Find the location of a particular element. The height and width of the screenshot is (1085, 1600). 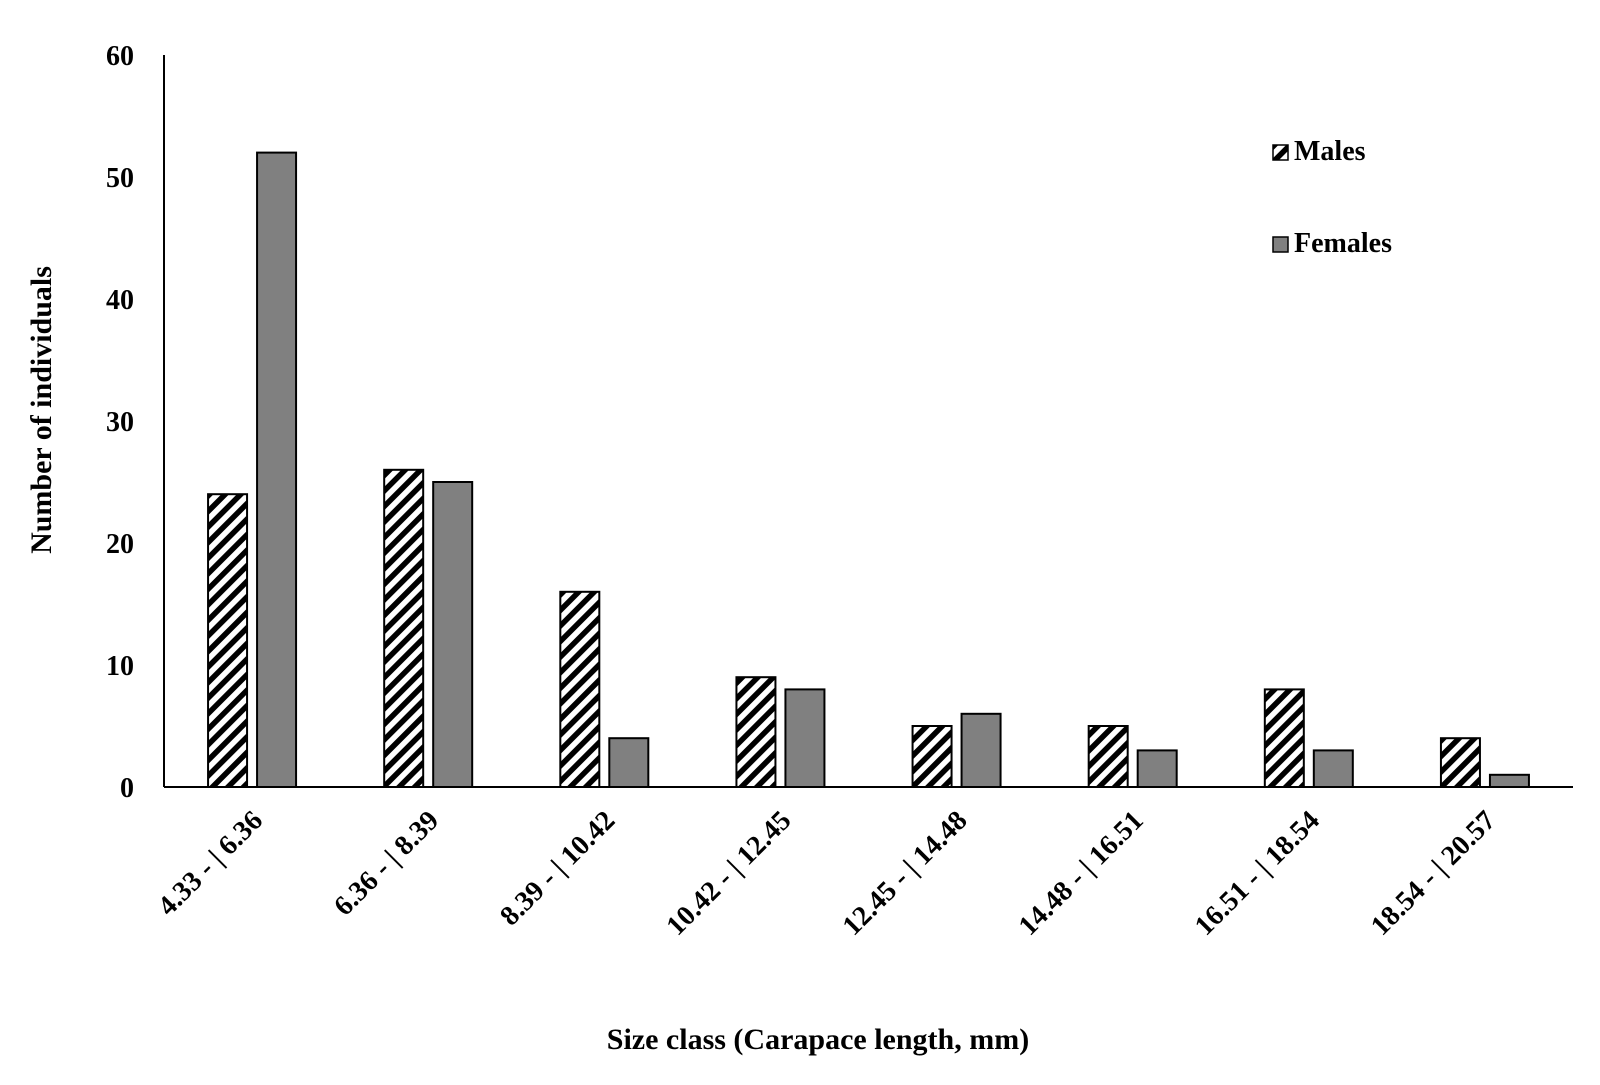

x-tick-label: 10.42 - | 12.45 is located at coordinates (729, 873).